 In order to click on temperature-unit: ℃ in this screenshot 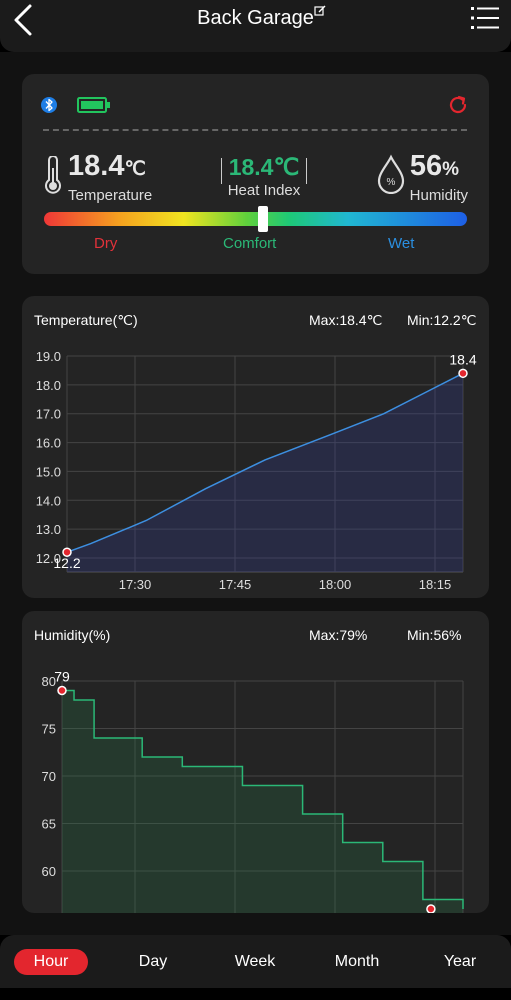, I will do `click(135, 169)`.